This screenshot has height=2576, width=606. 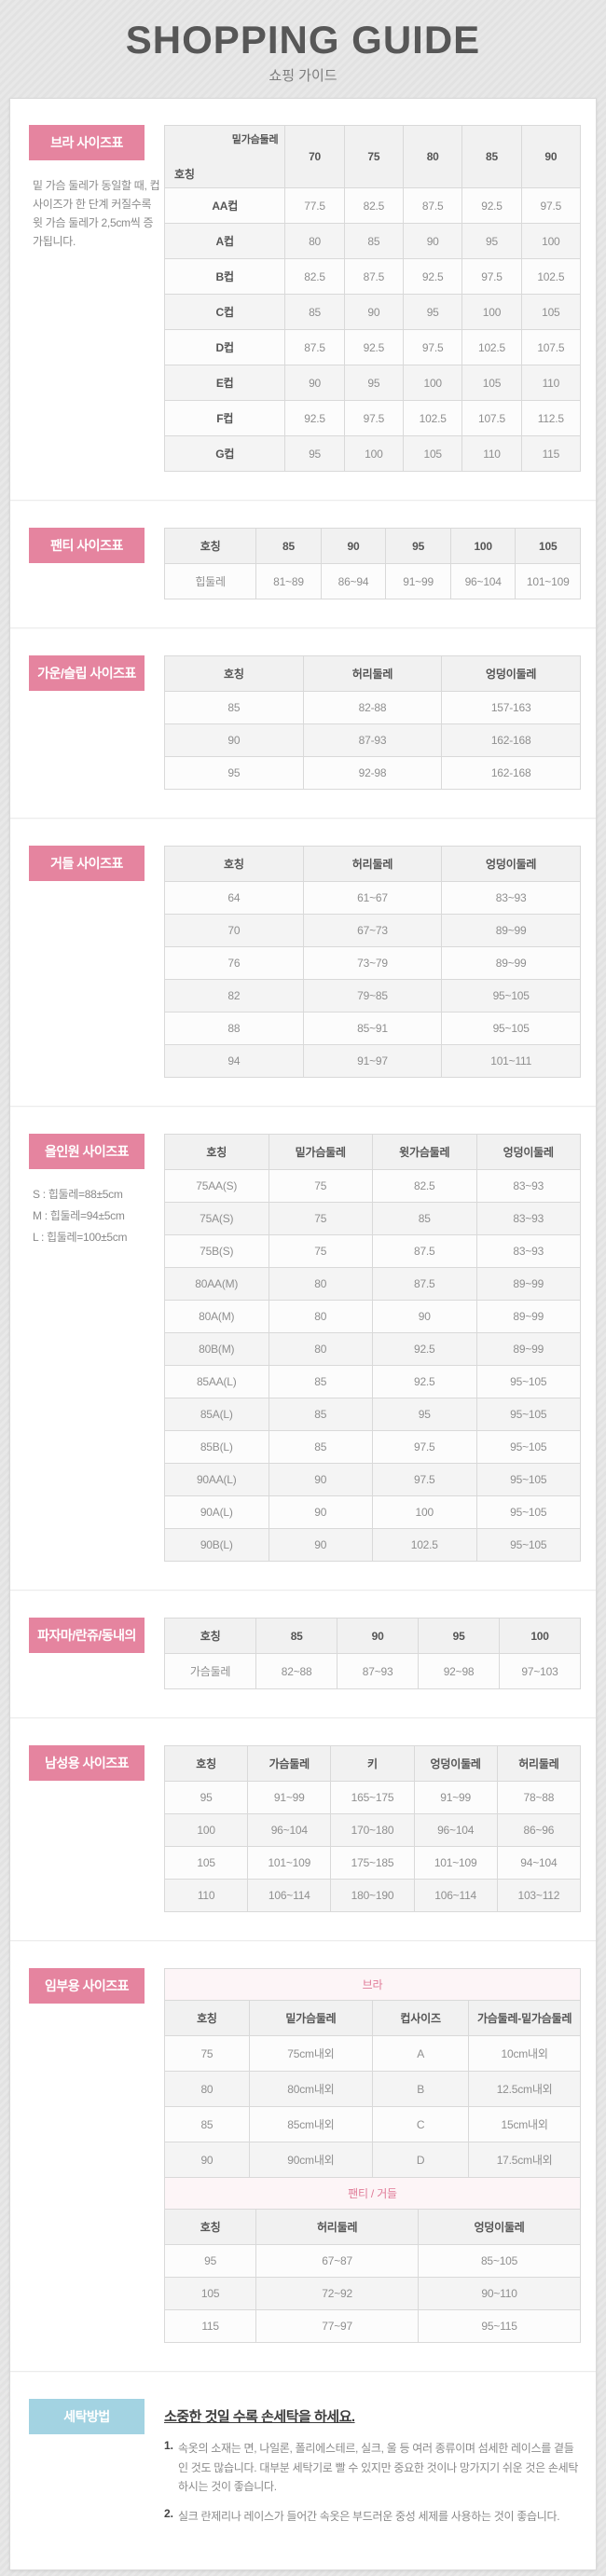 What do you see at coordinates (78, 1195) in the screenshot?
I see `allinone-note-s: S : 힙둘레=88±5cm` at bounding box center [78, 1195].